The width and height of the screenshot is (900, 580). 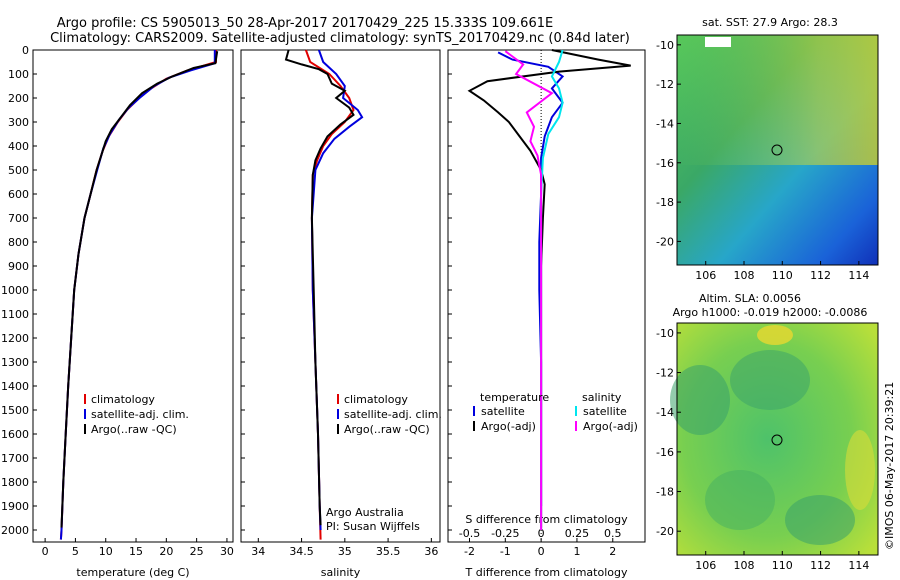 I want to click on x-top-tick-label: 0, so click(x=541, y=533).